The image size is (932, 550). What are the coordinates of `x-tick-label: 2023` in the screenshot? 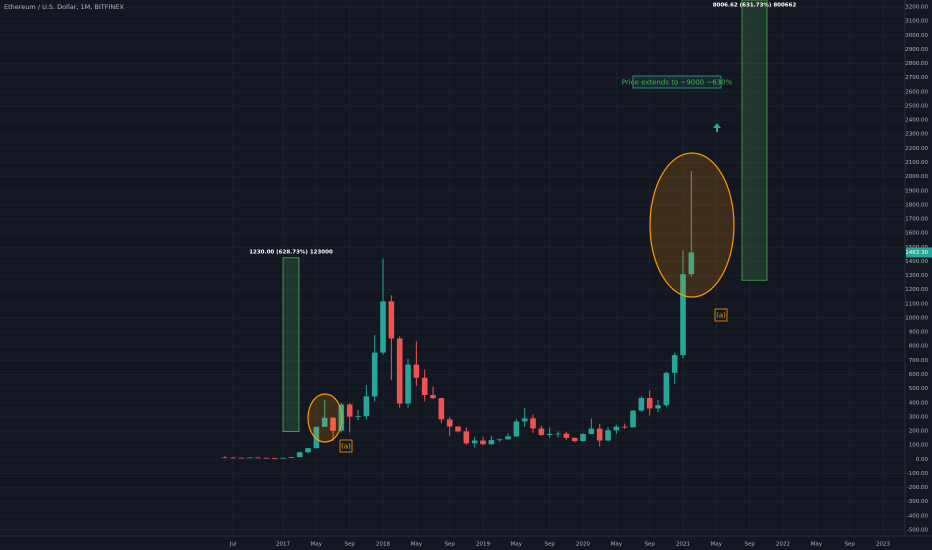 It's located at (883, 545).